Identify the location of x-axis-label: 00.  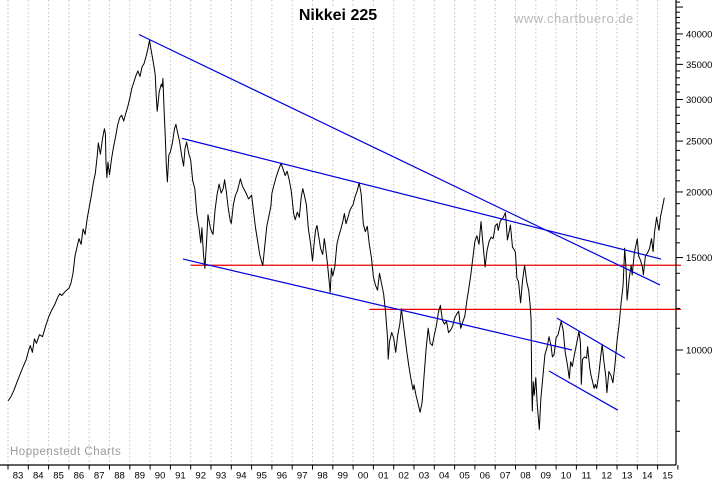
(363, 476).